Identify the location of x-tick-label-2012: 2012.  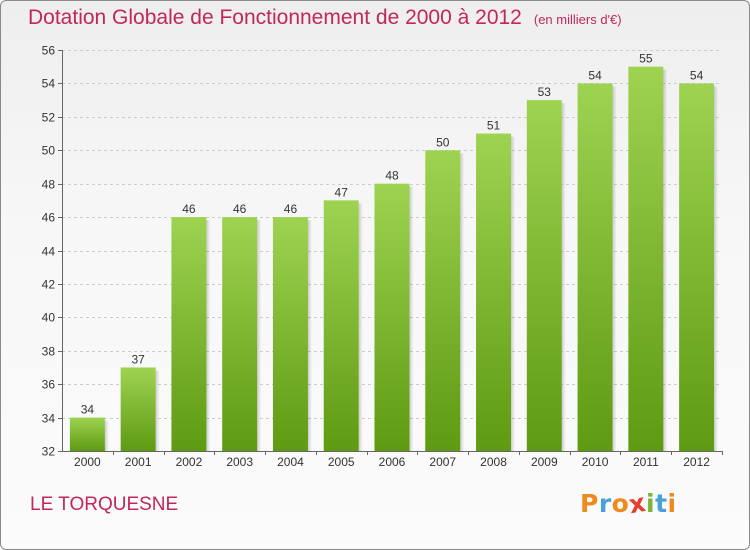
(696, 462).